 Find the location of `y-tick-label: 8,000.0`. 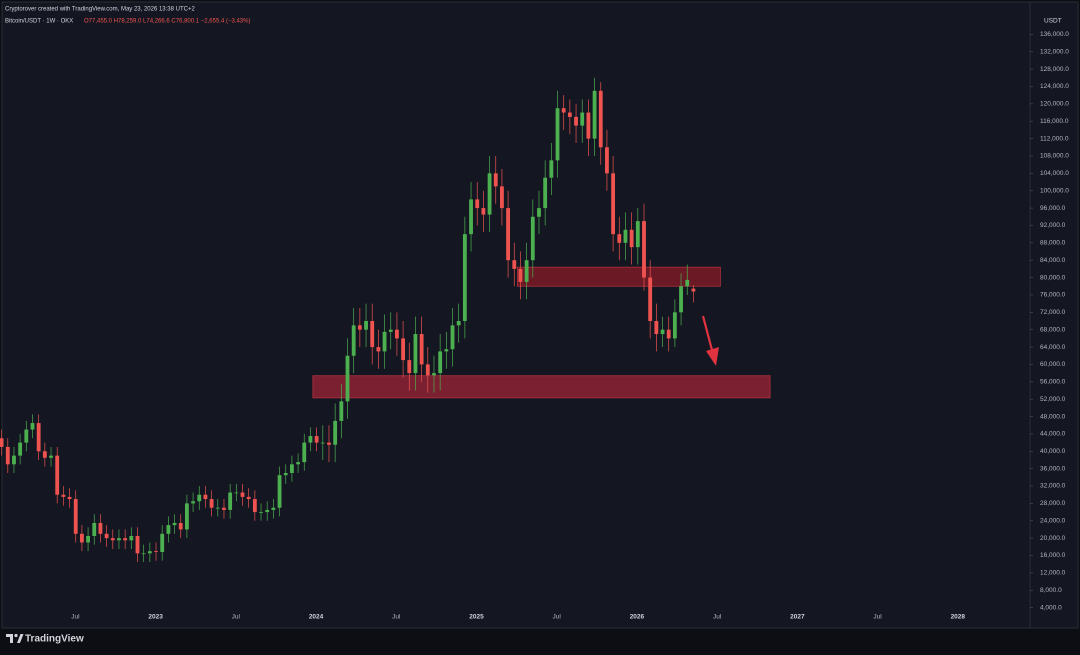

y-tick-label: 8,000.0 is located at coordinates (1051, 590).